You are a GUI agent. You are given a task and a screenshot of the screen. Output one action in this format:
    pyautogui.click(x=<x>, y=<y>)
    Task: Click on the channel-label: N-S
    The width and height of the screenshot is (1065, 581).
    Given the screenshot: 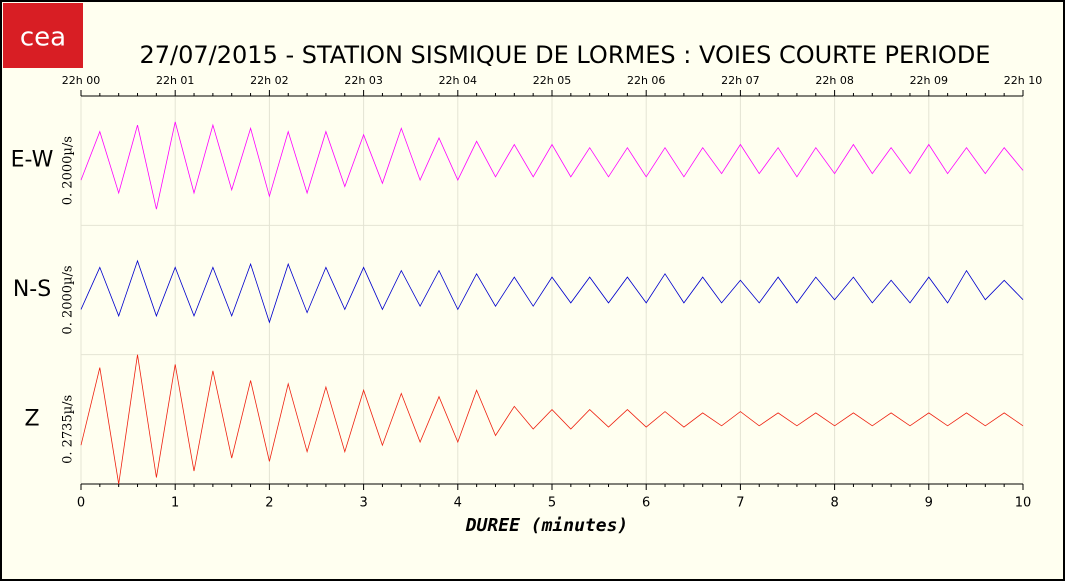 What is the action you would take?
    pyautogui.click(x=32, y=289)
    